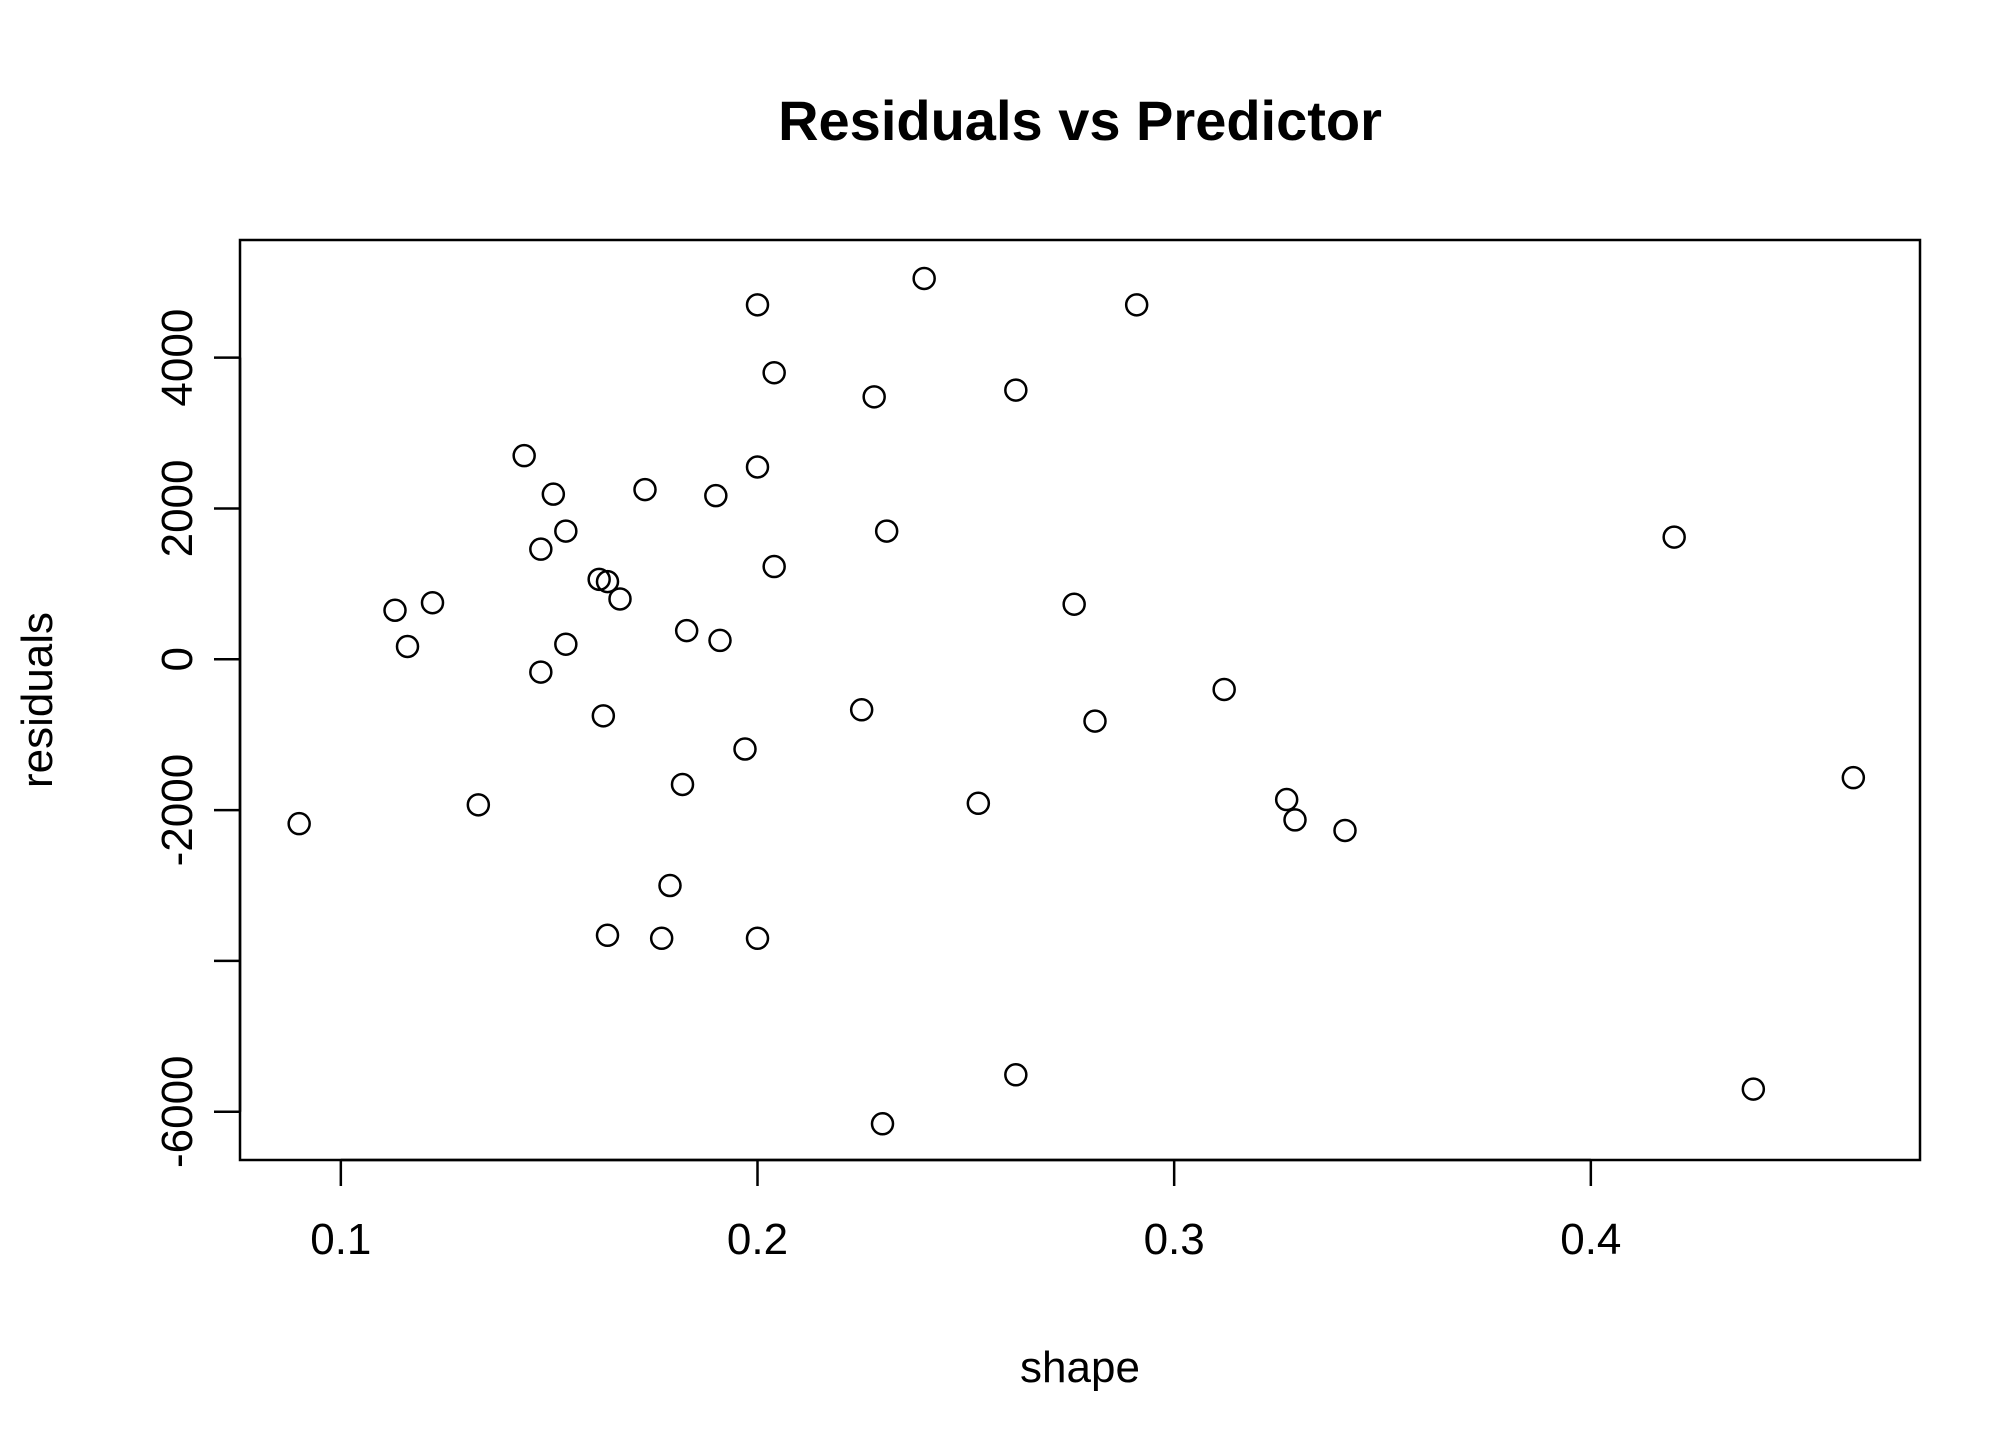 This screenshot has width=2016, height=1440. I want to click on y-tick-label: -2000, so click(177, 810).